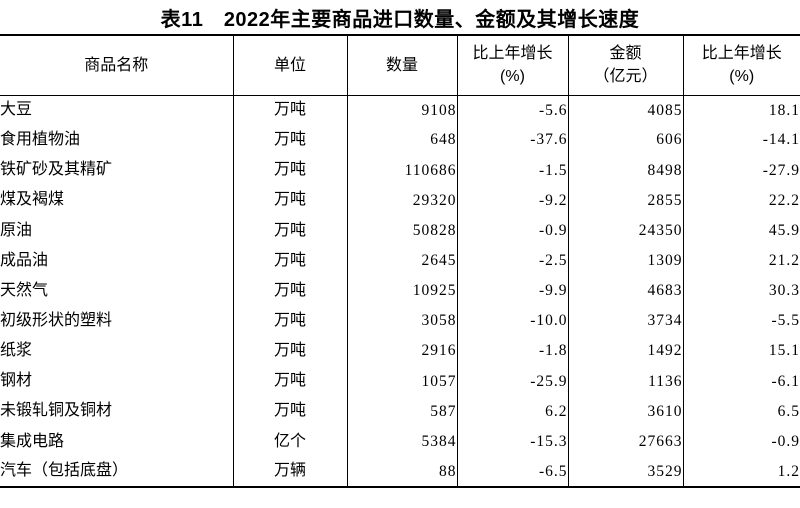 The image size is (800, 508). I want to click on commodity-name-cell: 成品油, so click(24, 260).